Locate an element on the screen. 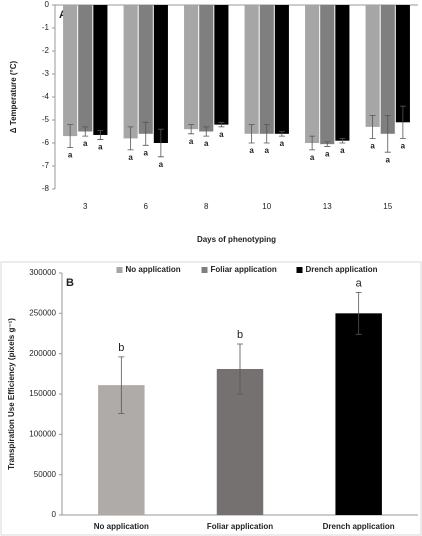  x-tick-label: No application is located at coordinates (121, 526).